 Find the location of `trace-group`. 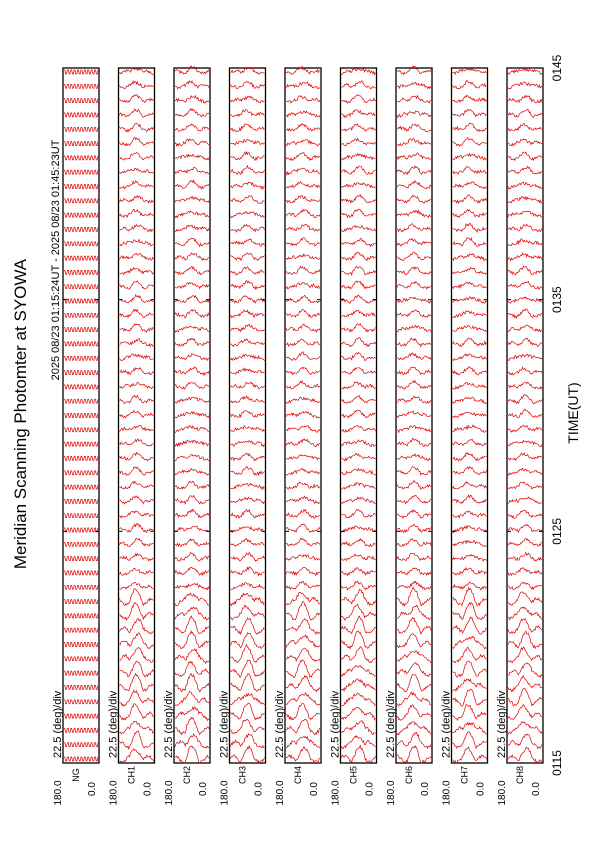

trace-group is located at coordinates (192, 414).